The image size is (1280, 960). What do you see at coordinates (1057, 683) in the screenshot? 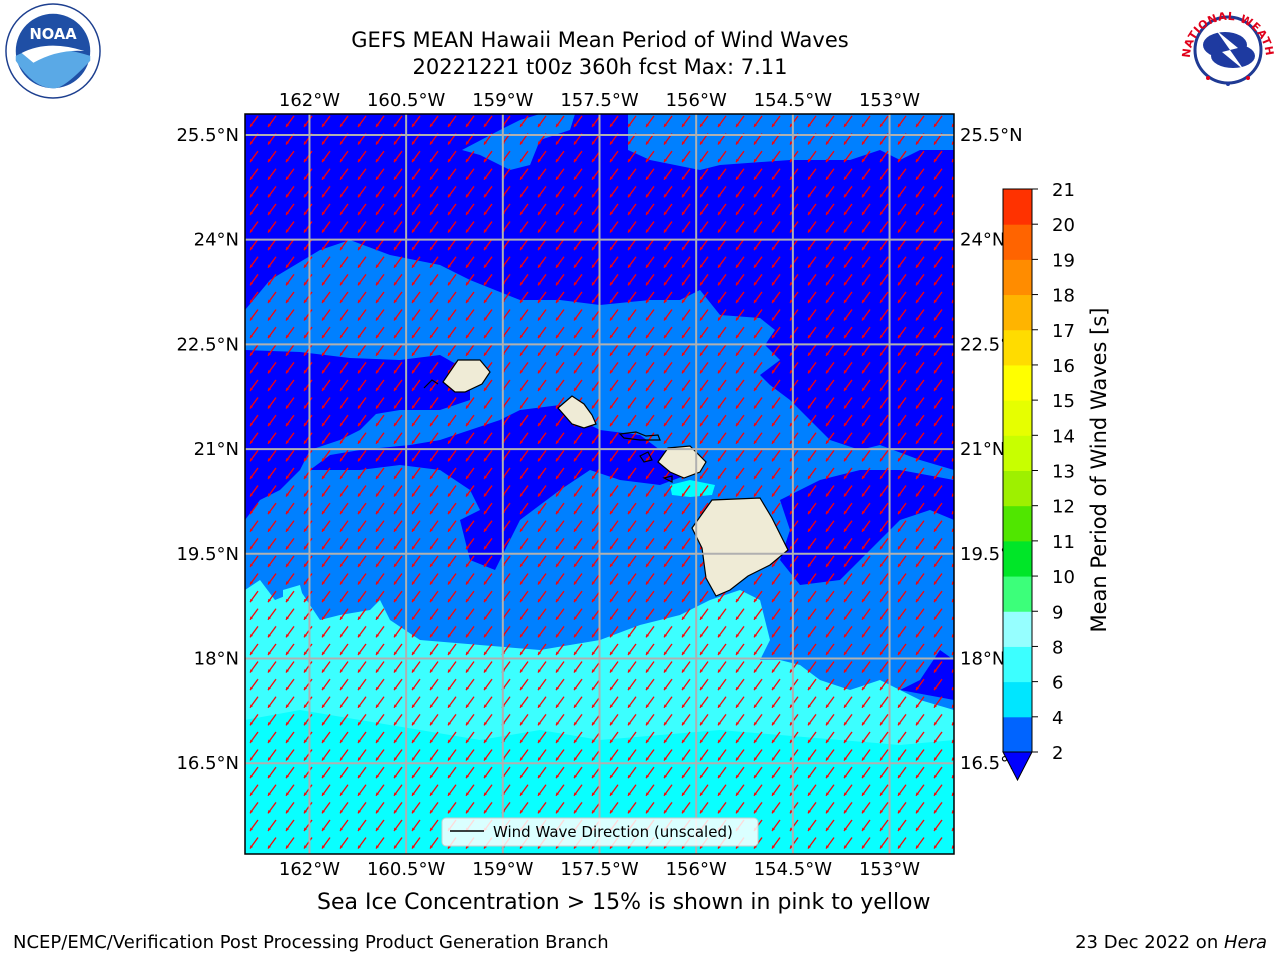
I see `colorbar-tick-label: 6` at bounding box center [1057, 683].